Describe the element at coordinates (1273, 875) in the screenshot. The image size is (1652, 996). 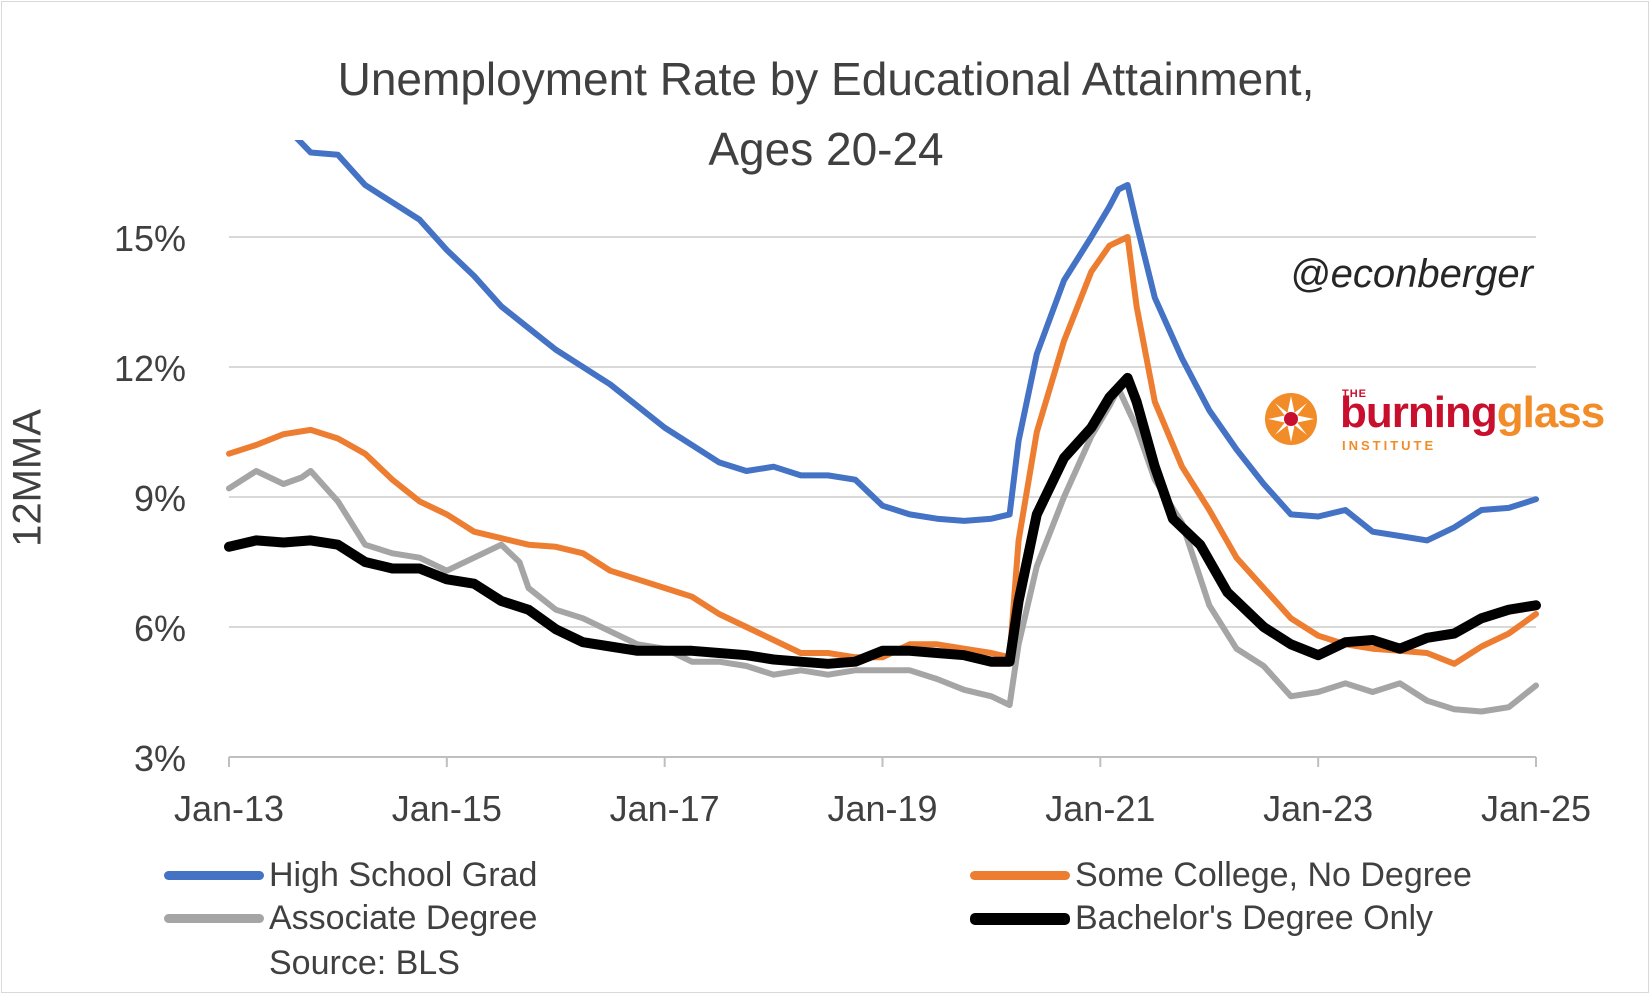
I see `legend-label-some-college: Some College, No Degree` at that location.